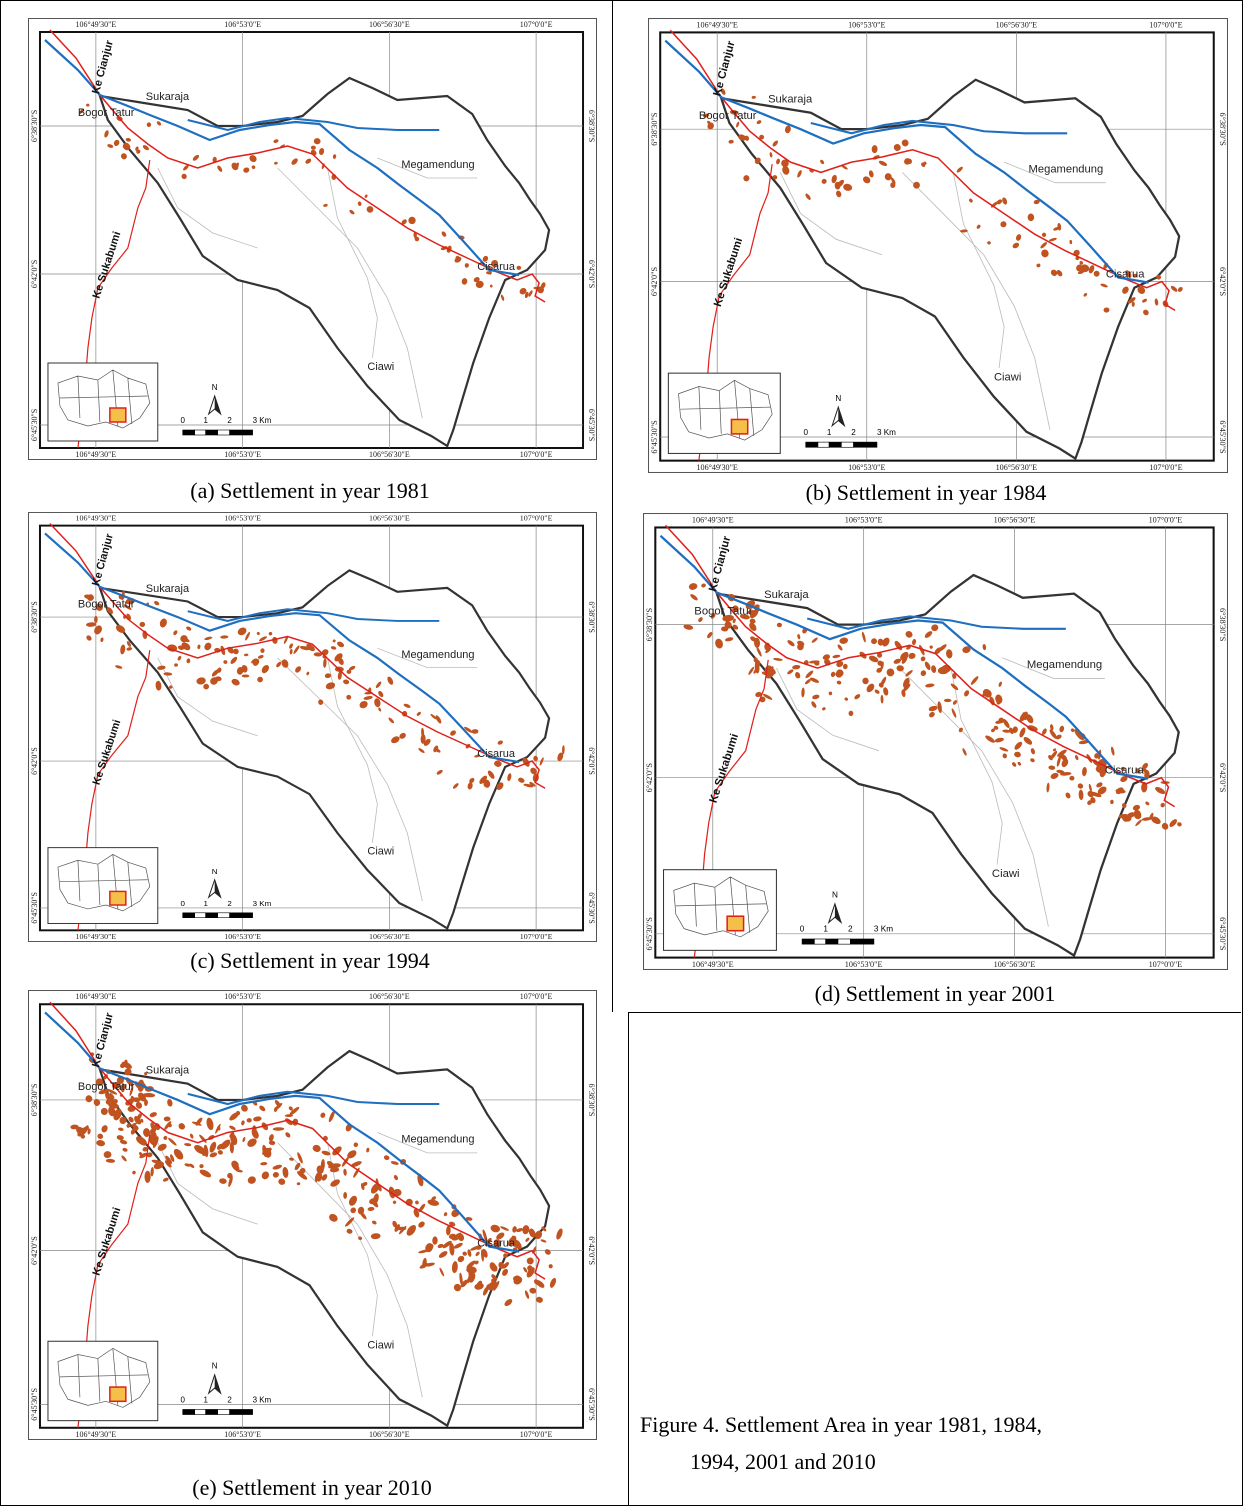 This screenshot has width=1243, height=1506. Describe the element at coordinates (805, 432) in the screenshot. I see `scale-label: 0` at that location.